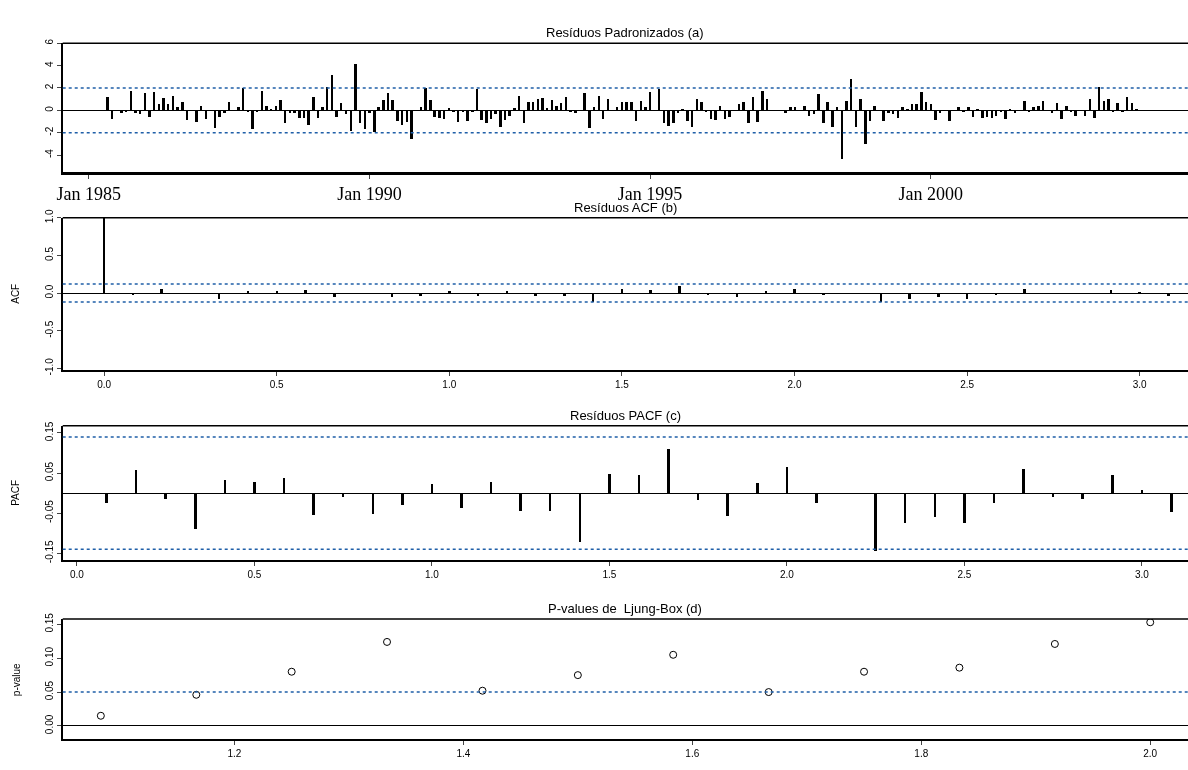 Image resolution: width=1188 pixels, height=770 pixels. What do you see at coordinates (49, 724) in the screenshot?
I see `y-tick-label: 0.00` at bounding box center [49, 724].